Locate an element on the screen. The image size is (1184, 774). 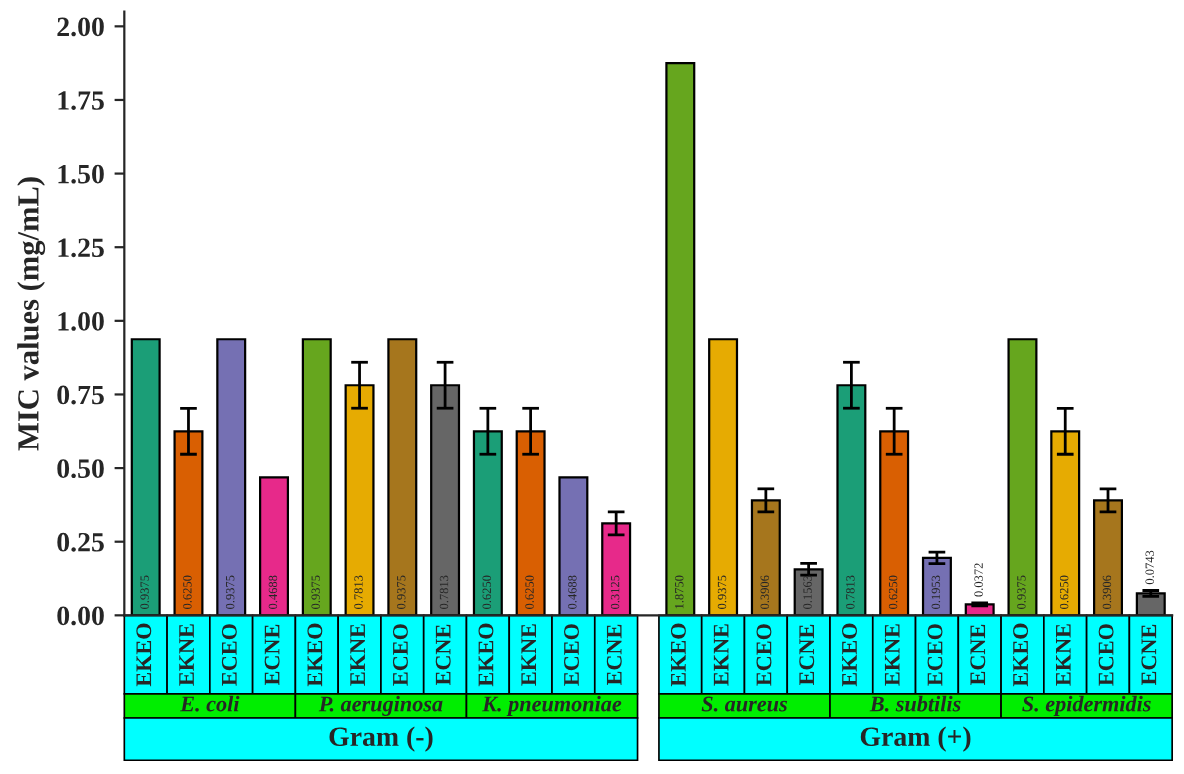
y-tick-label: 0.00 is located at coordinates (80, 616).